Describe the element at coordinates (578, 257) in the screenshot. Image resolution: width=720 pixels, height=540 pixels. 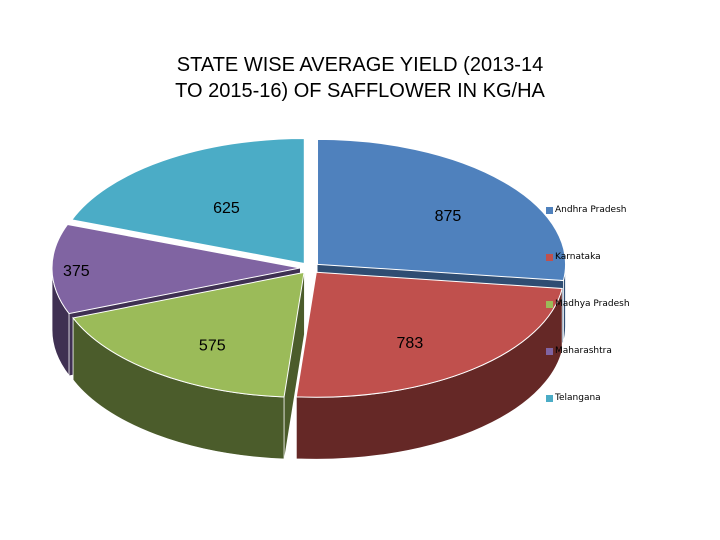
I see `legend-label: Karnataka` at that location.